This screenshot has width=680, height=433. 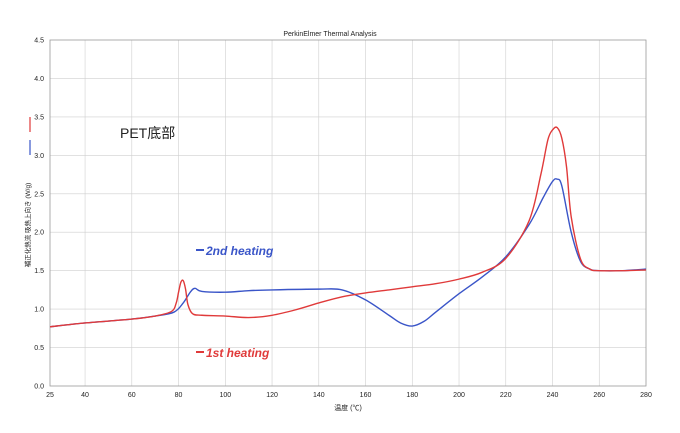 I want to click on y-tick-label: 4.5, so click(x=39, y=41).